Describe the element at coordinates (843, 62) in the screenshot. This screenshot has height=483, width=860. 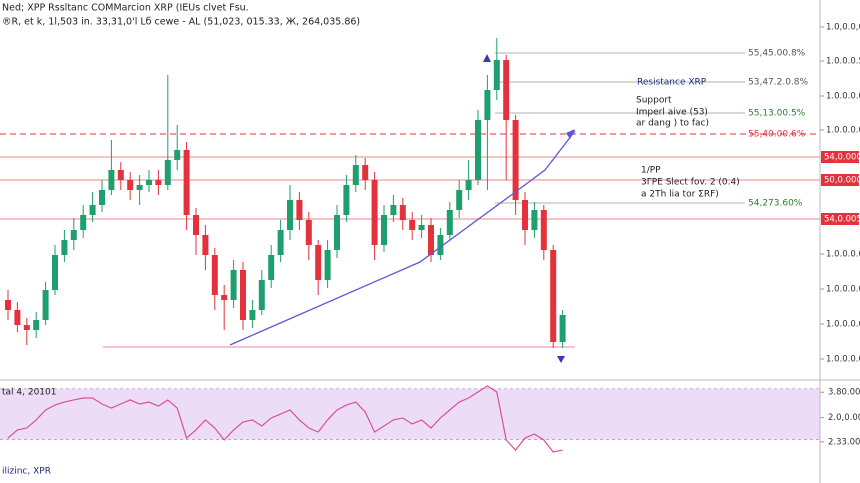
I see `y-tick-label: 1.0.0.0.5` at that location.